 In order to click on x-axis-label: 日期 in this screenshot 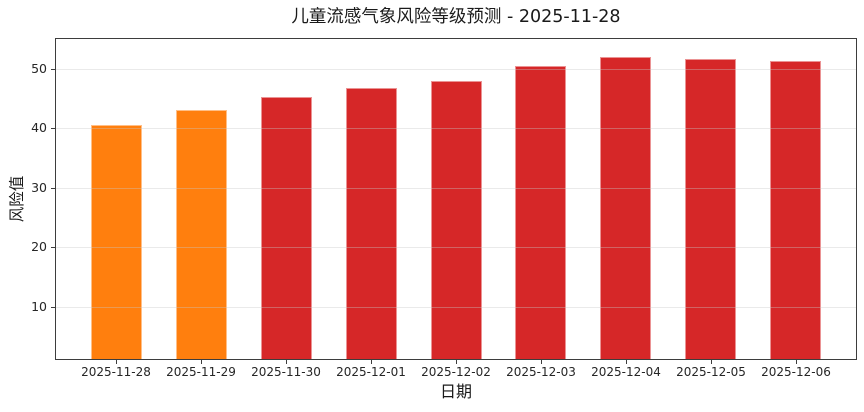, I will do `click(455, 391)`.